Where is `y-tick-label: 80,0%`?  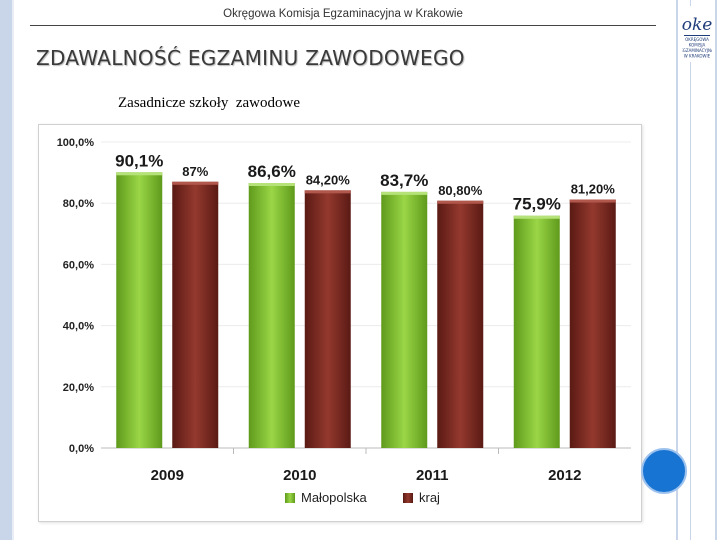 y-tick-label: 80,0% is located at coordinates (78, 204).